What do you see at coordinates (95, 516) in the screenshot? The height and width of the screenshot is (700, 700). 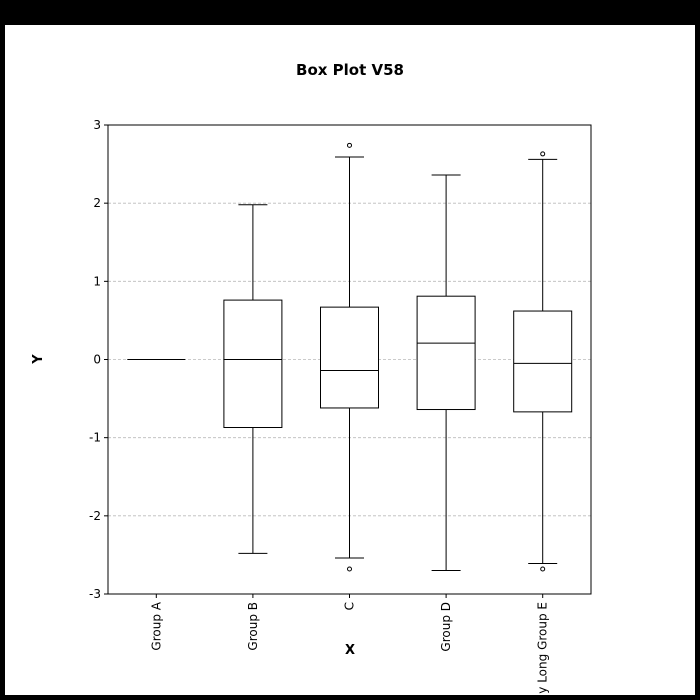 I see `y-tick-label: -2` at bounding box center [95, 516].